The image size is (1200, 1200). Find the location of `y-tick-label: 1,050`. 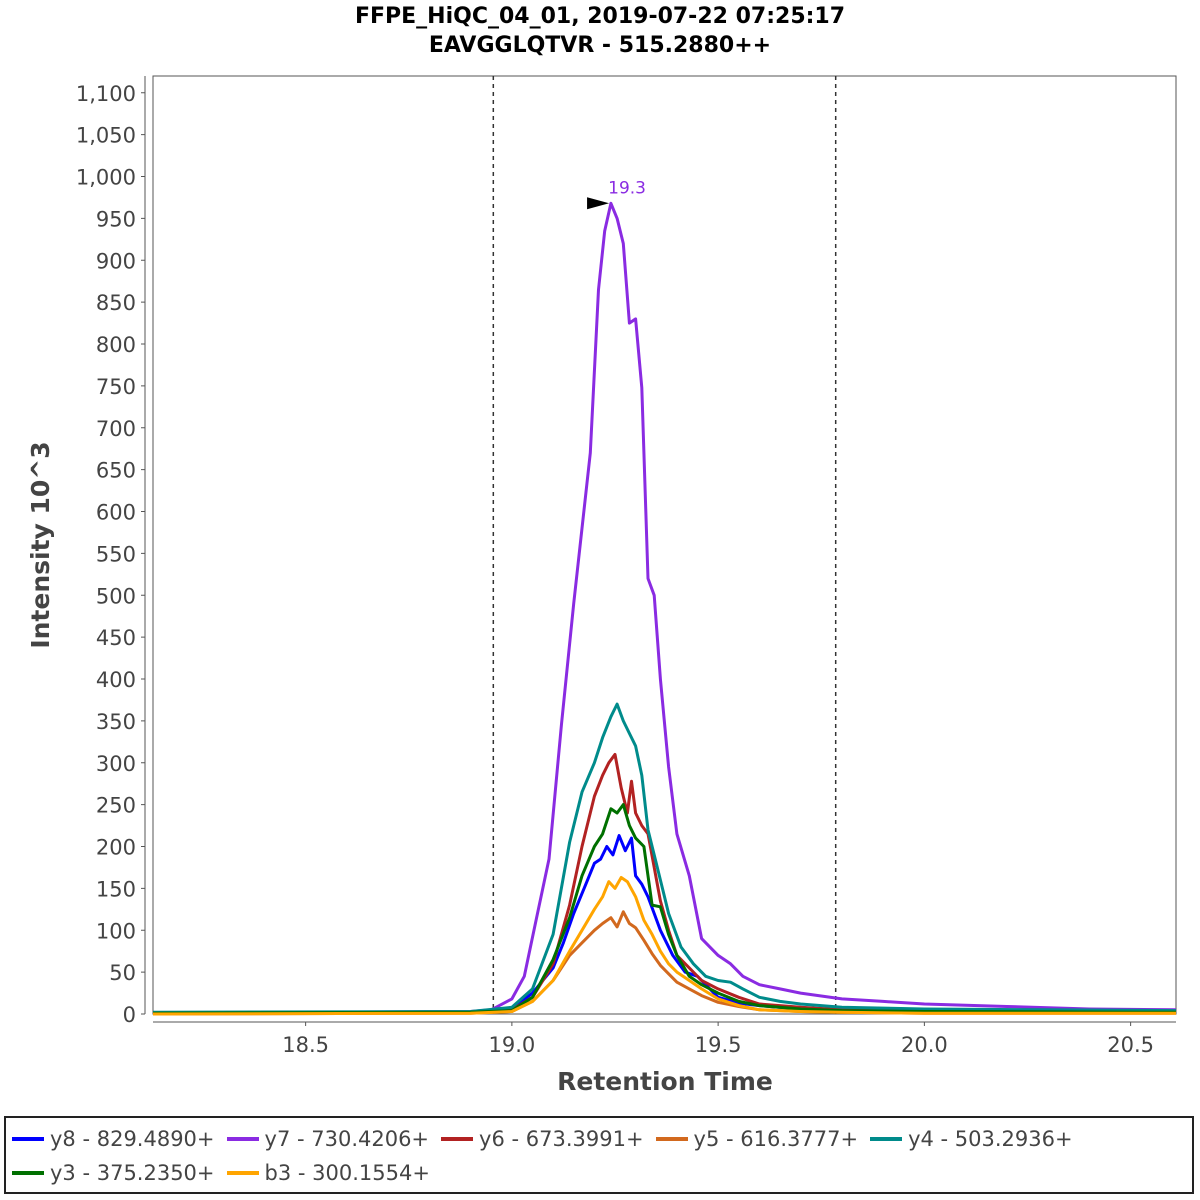

y-tick-label: 1,050 is located at coordinates (106, 136).